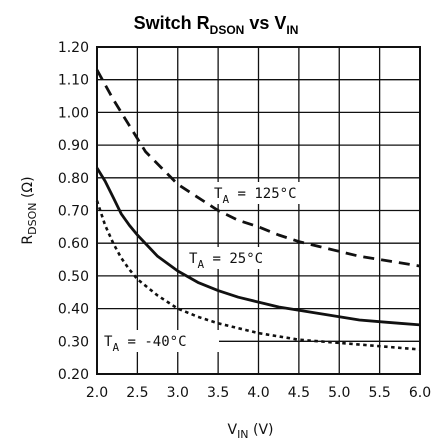 Image resolution: width=437 pixels, height=447 pixels. I want to click on x-tick-label: 3.5, so click(218, 393).